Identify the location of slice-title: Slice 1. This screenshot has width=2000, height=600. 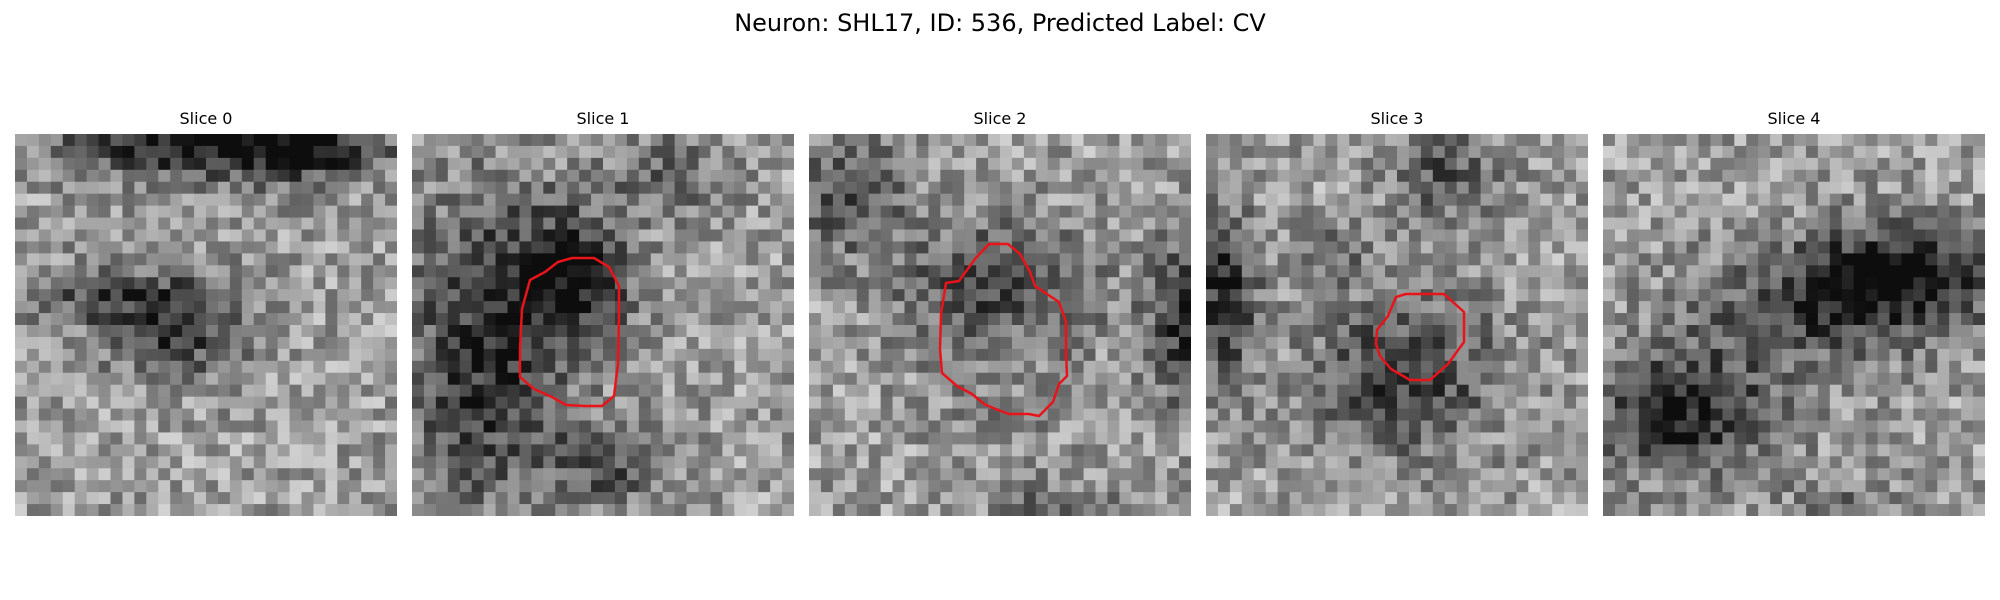
(603, 118).